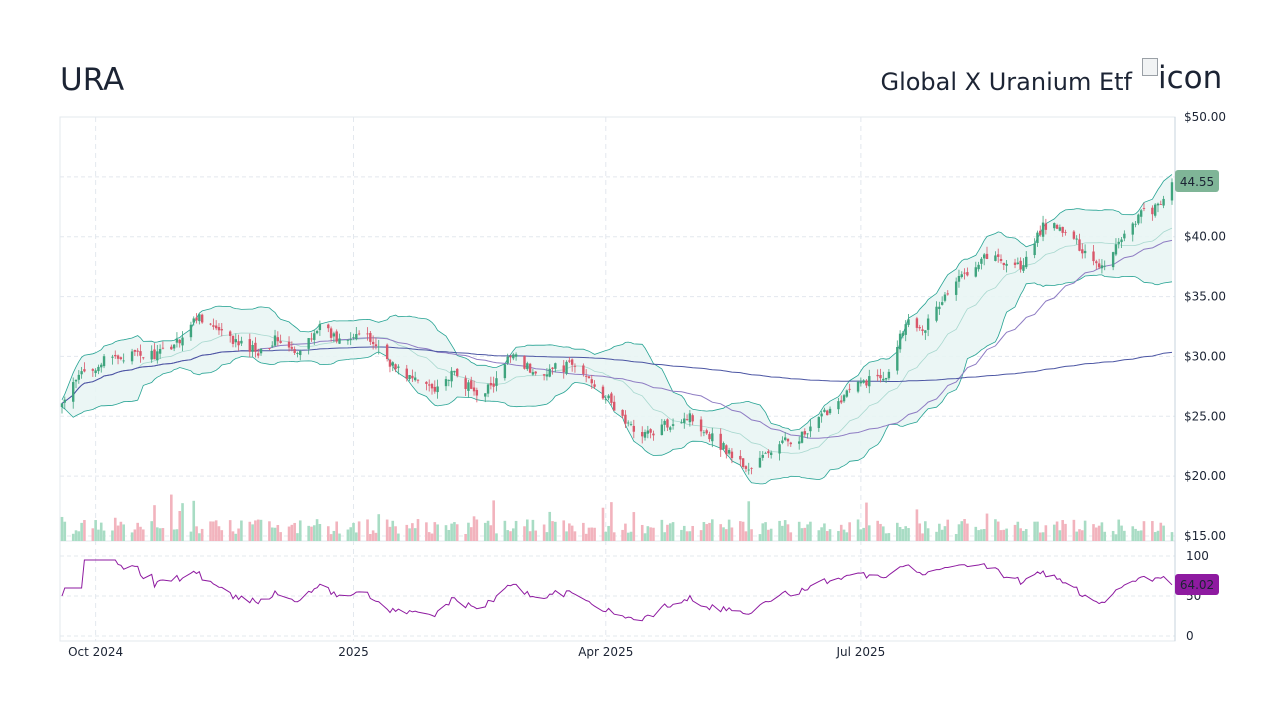  What do you see at coordinates (1205, 237) in the screenshot?
I see `y-tick-label: $40.00` at bounding box center [1205, 237].